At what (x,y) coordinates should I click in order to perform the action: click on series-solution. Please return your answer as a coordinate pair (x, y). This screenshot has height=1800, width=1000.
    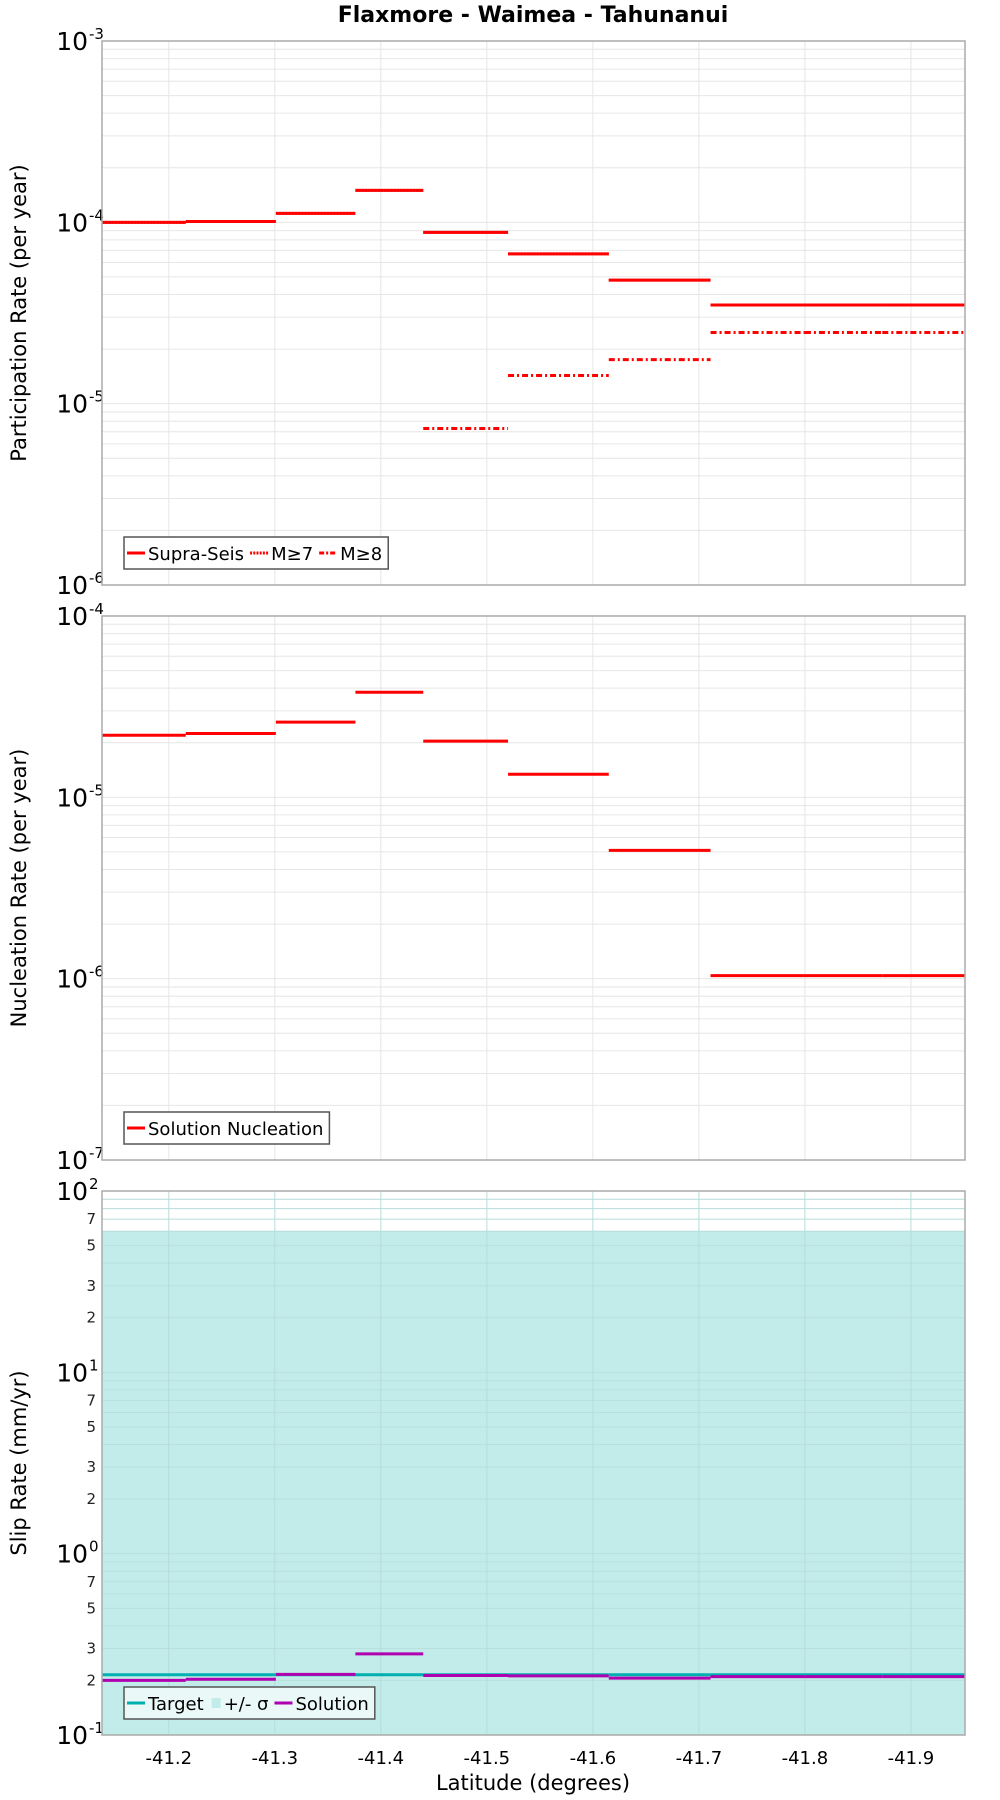
    Looking at the image, I should click on (533, 1667).